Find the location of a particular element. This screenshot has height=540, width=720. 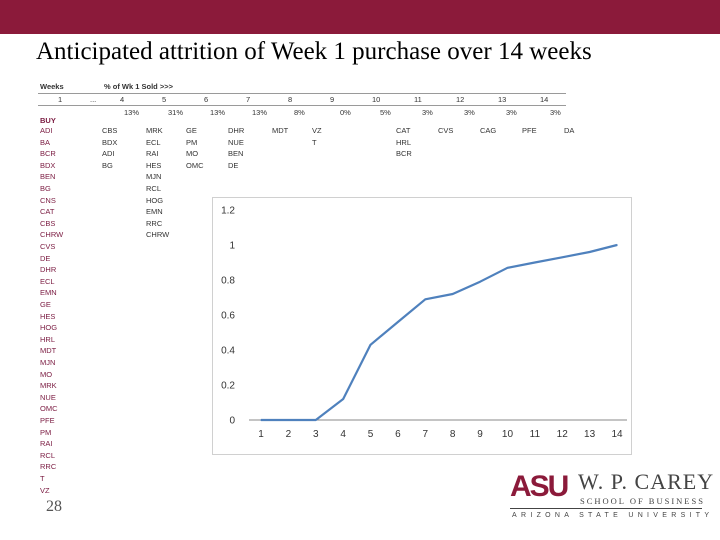

x-tick-label: 4 is located at coordinates (343, 434).